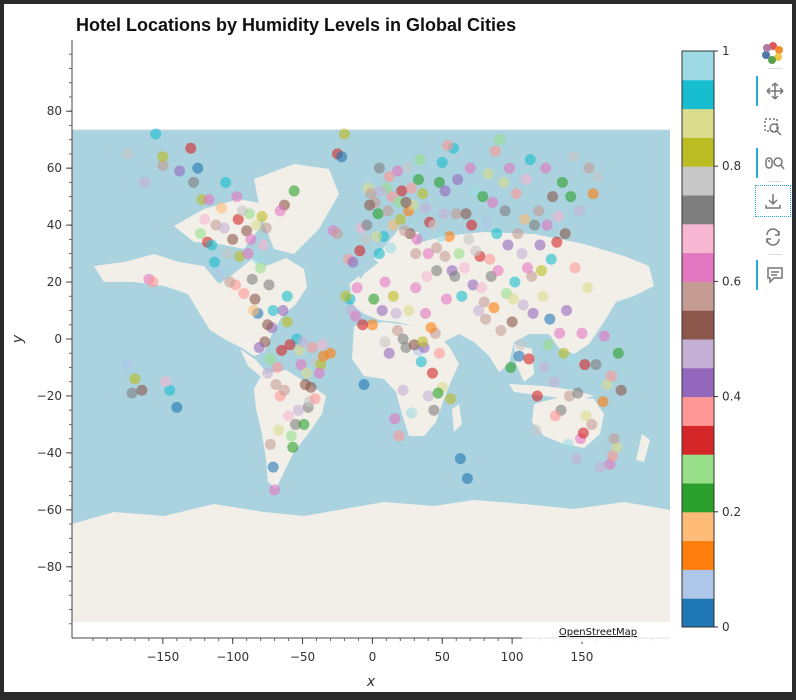  I want to click on box-zoom-icon, so click(773, 127).